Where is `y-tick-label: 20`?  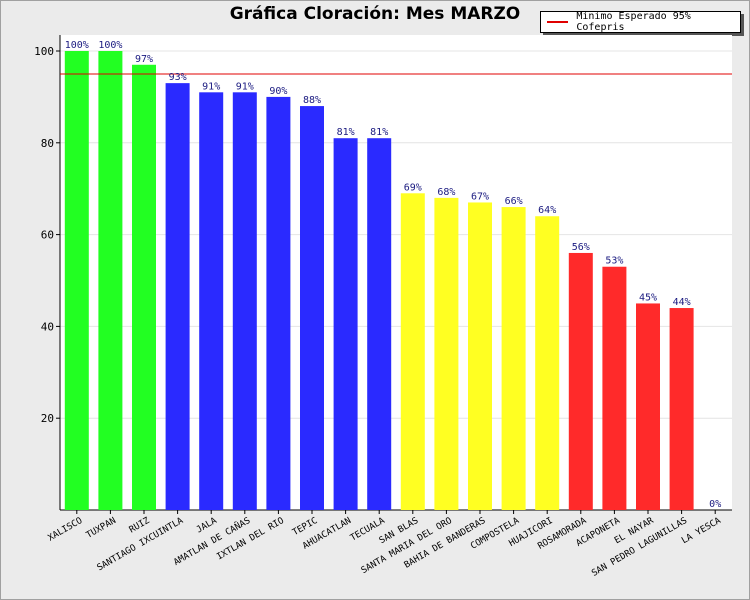
y-tick-label: 20 is located at coordinates (47, 418).